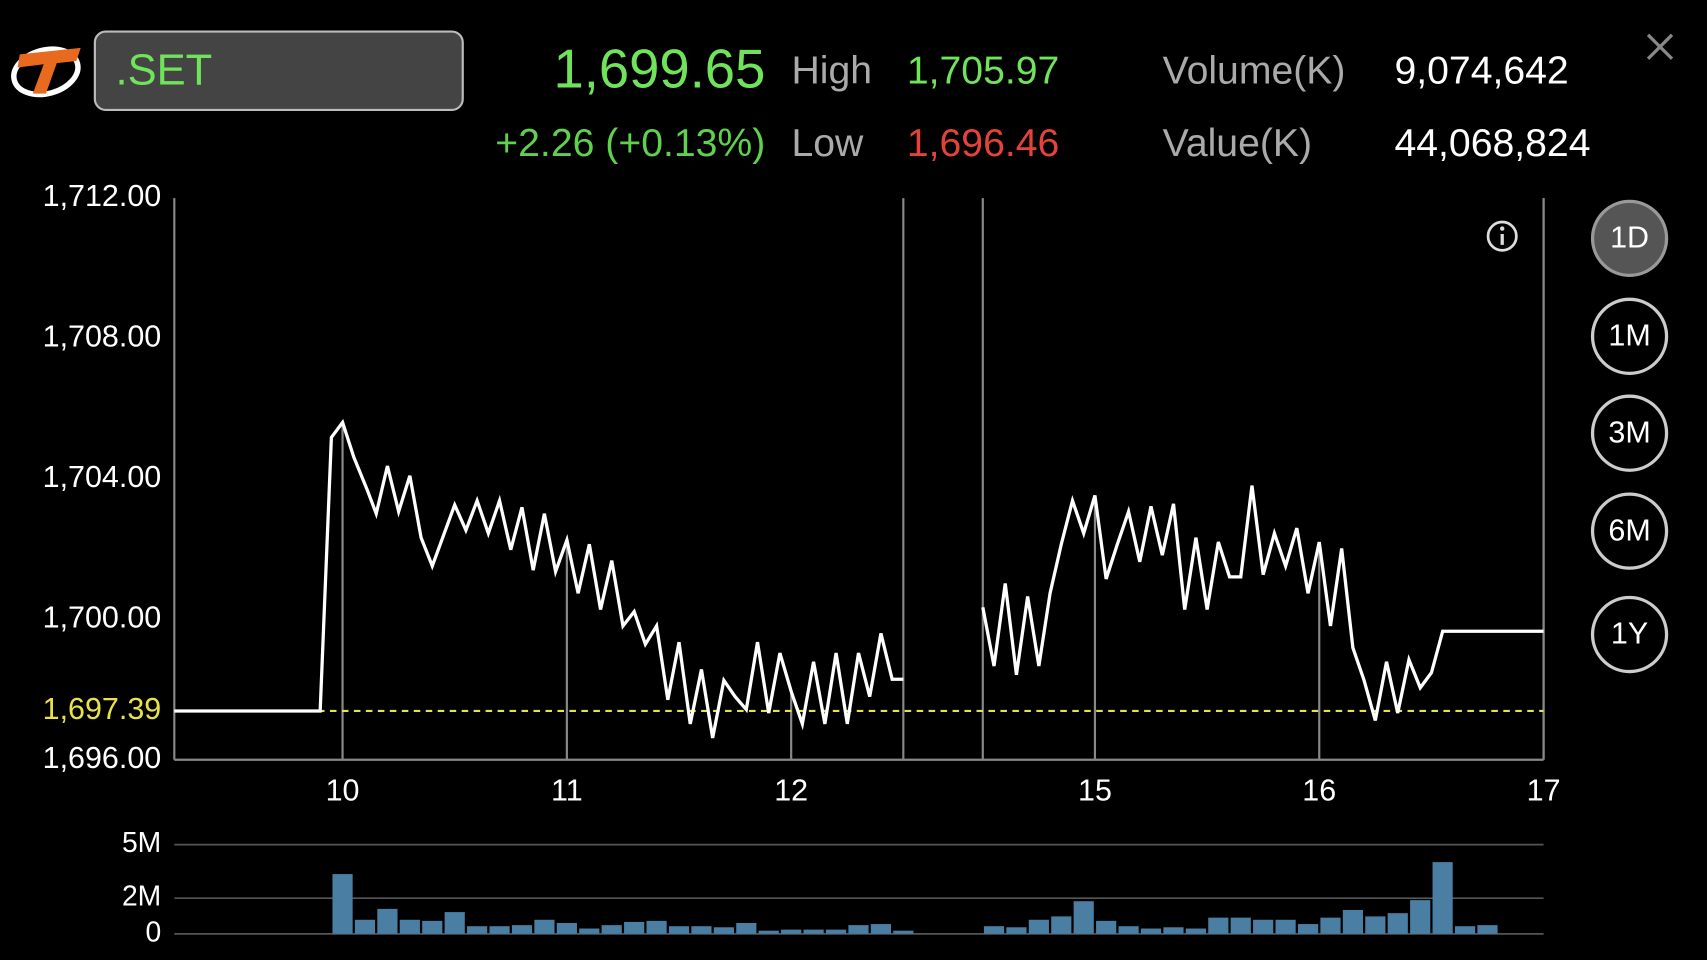 This screenshot has width=1707, height=960. What do you see at coordinates (983, 70) in the screenshot?
I see `high-value: 1,705.97` at bounding box center [983, 70].